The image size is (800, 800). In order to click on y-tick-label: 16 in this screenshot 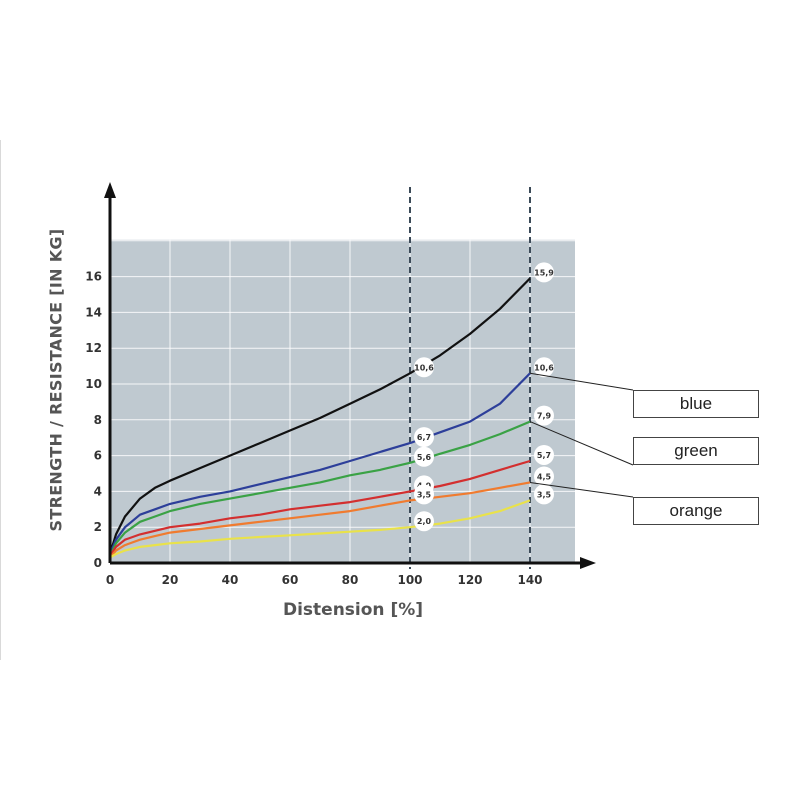, I will do `click(93, 277)`.